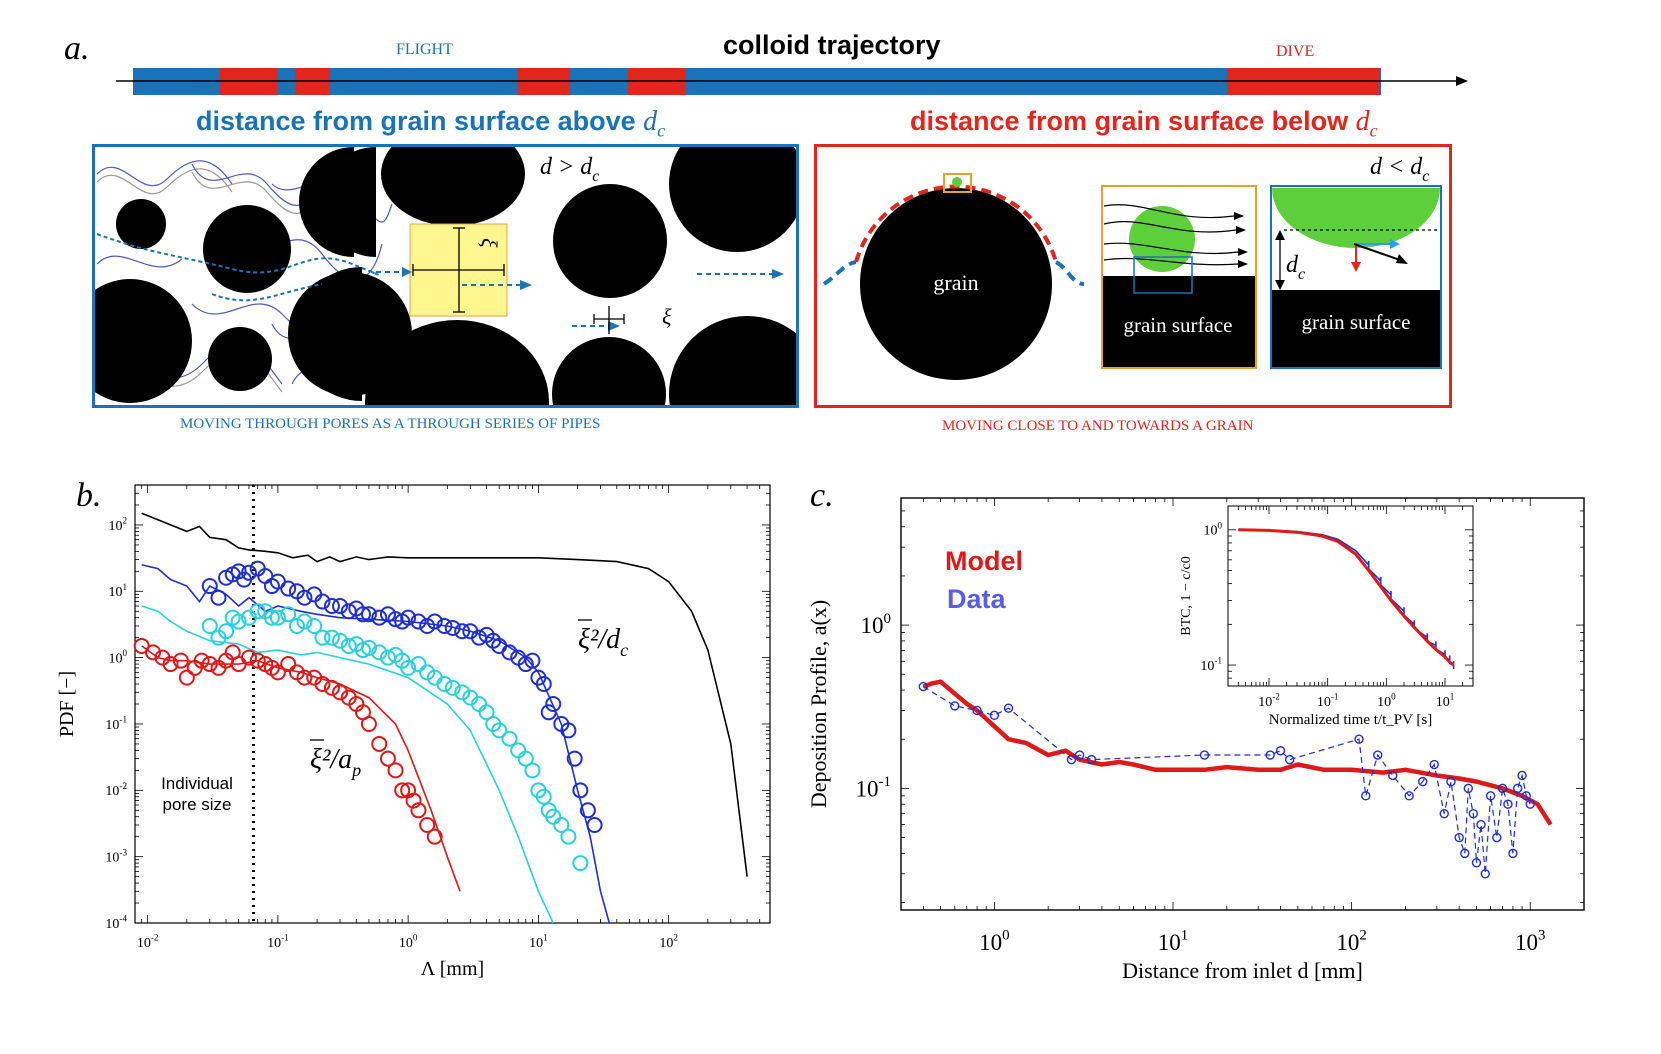  Describe the element at coordinates (197, 783) in the screenshot. I see `chart-b-annotation-line1: Individual` at that location.